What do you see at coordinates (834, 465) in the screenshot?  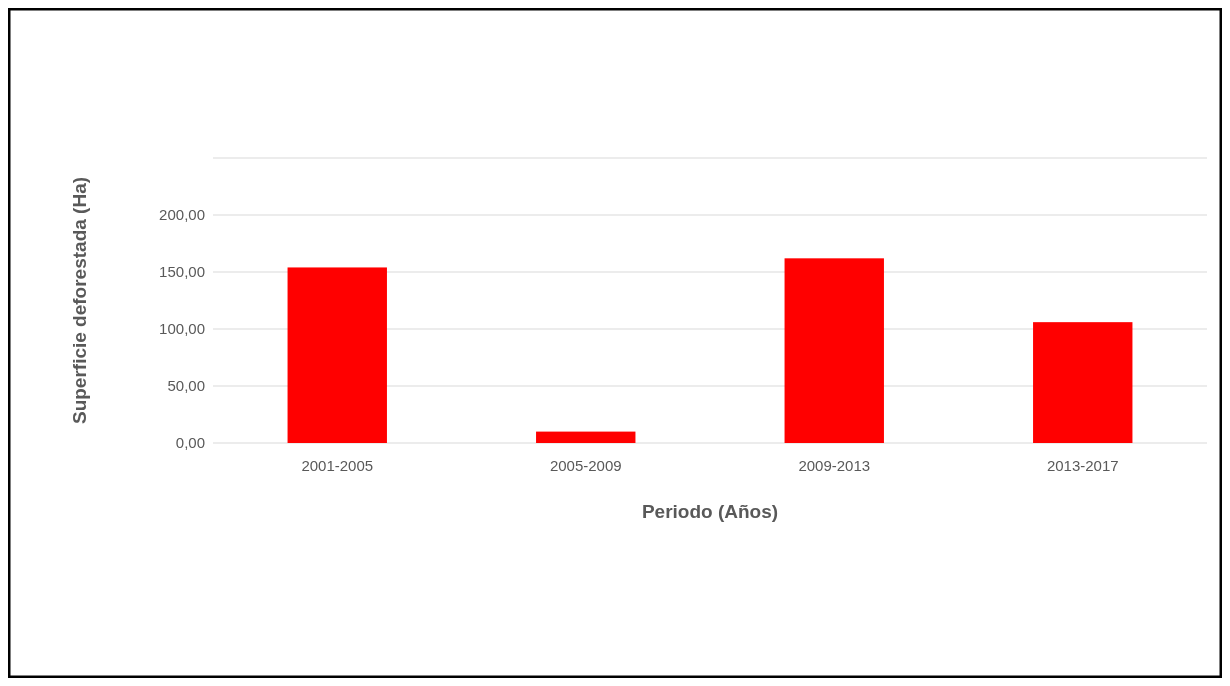 I see `x-tick-label: 2009-2013` at bounding box center [834, 465].